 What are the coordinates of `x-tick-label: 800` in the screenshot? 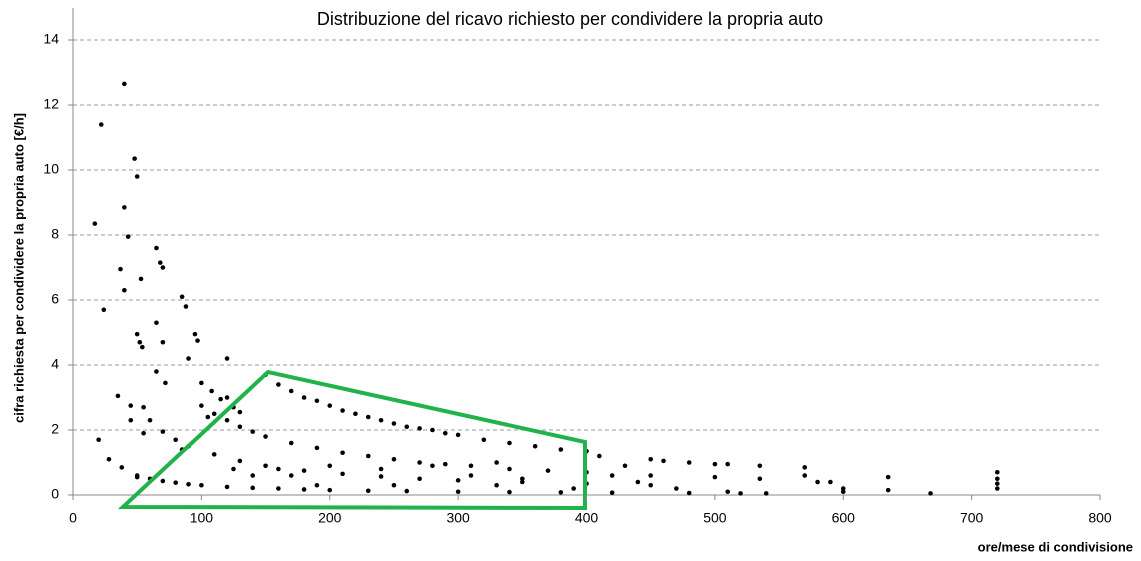 It's located at (1100, 518).